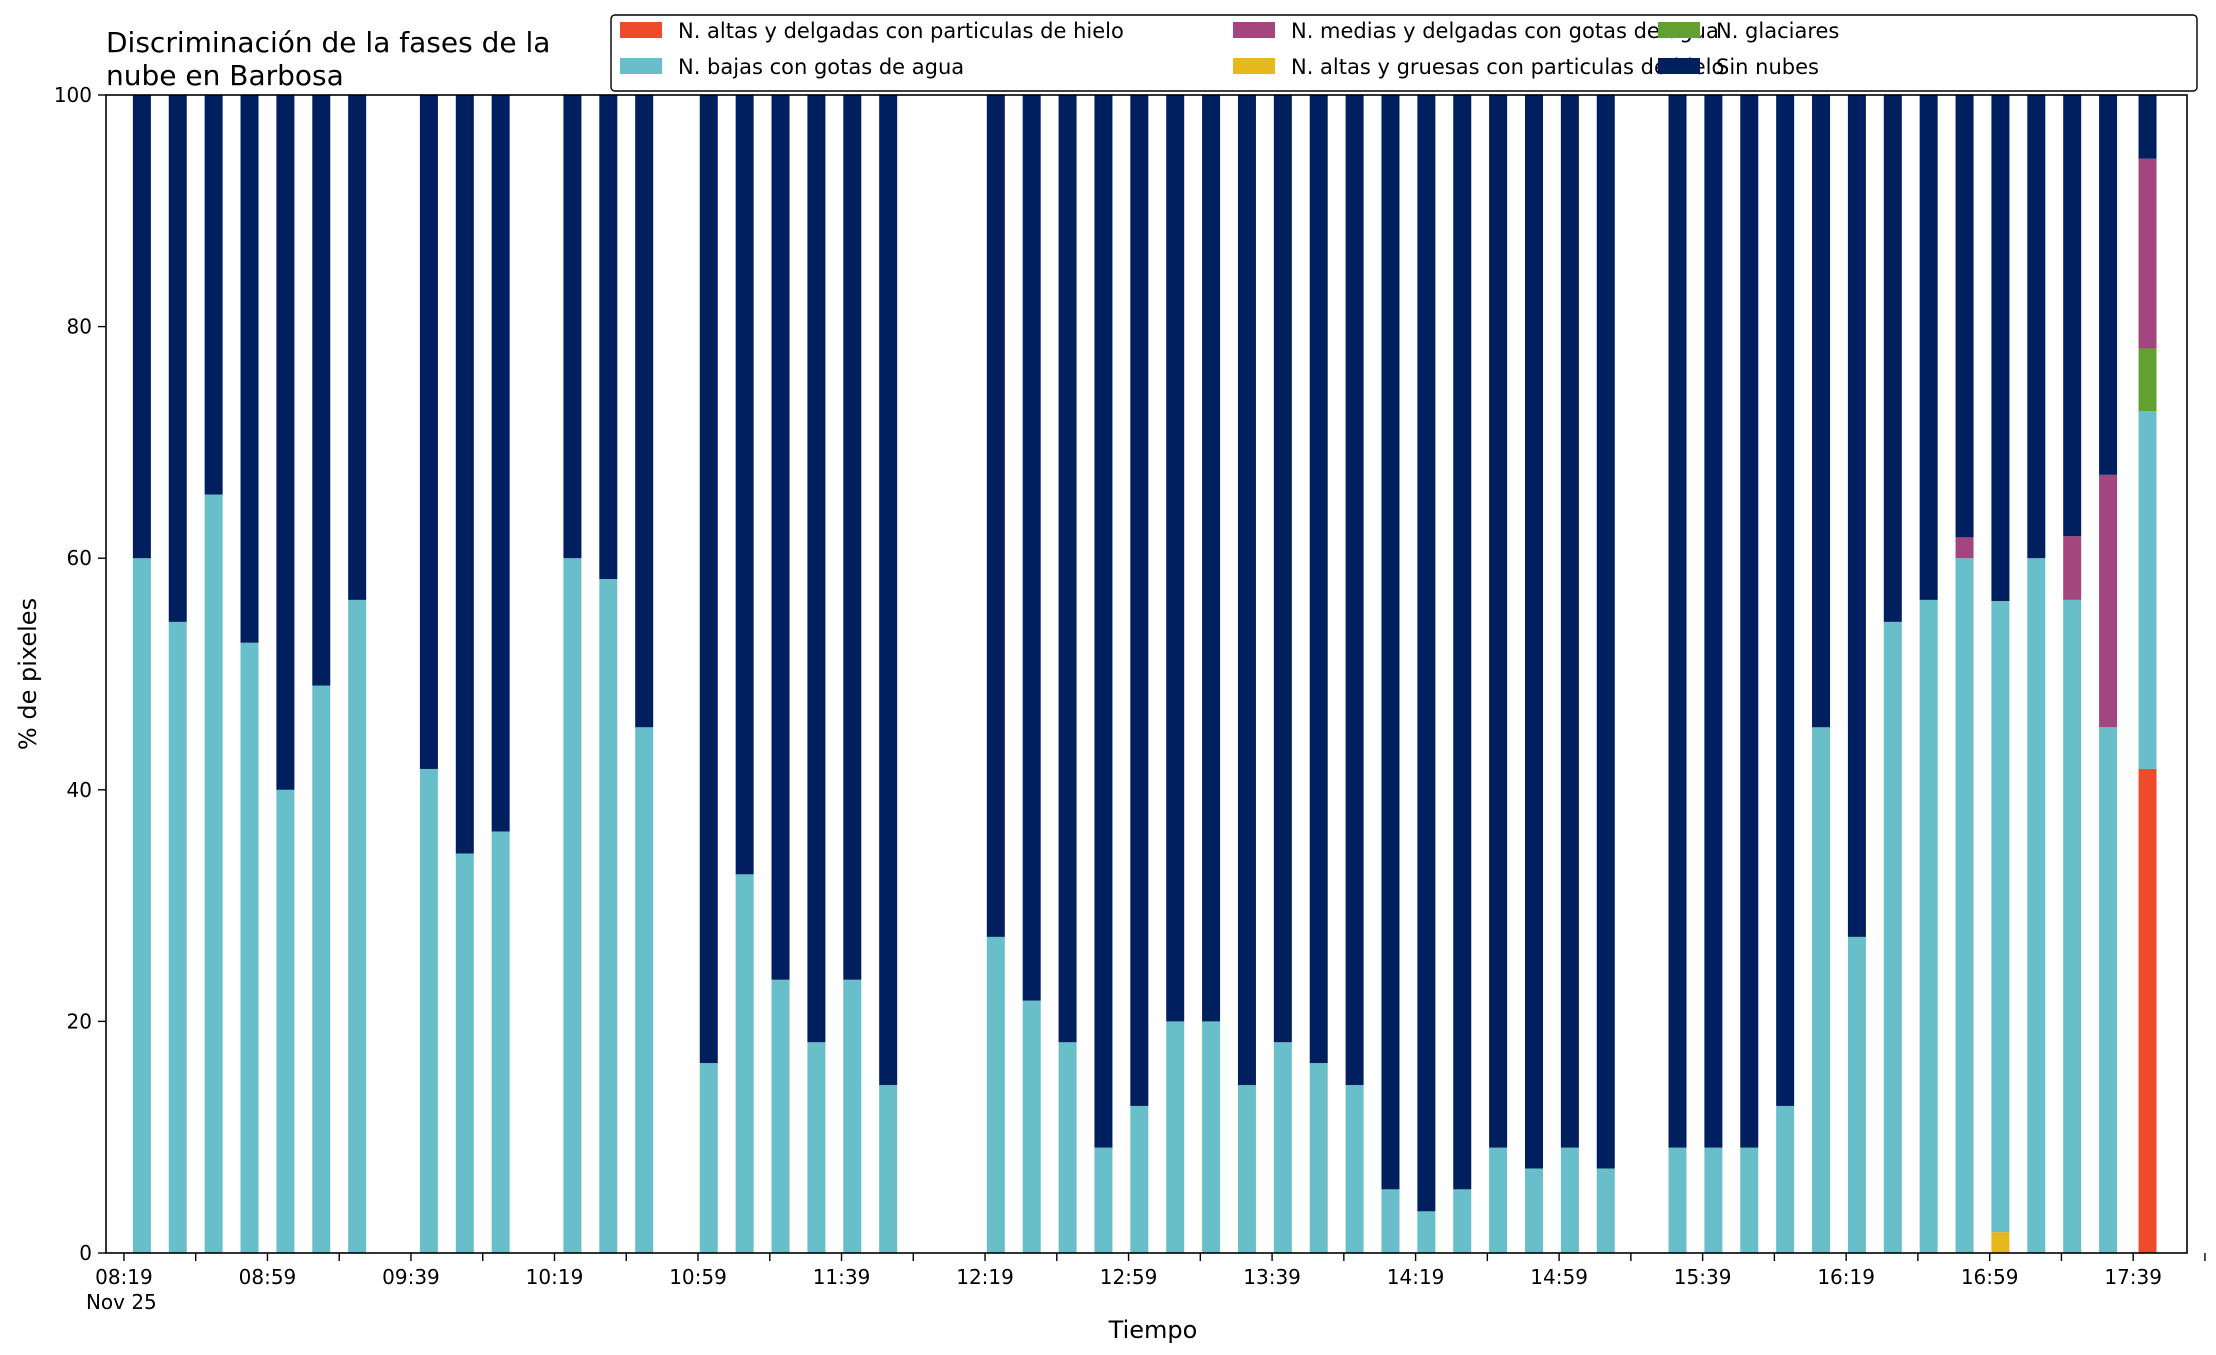  Describe the element at coordinates (79, 558) in the screenshot. I see `y-tick-label-3: 60` at that location.